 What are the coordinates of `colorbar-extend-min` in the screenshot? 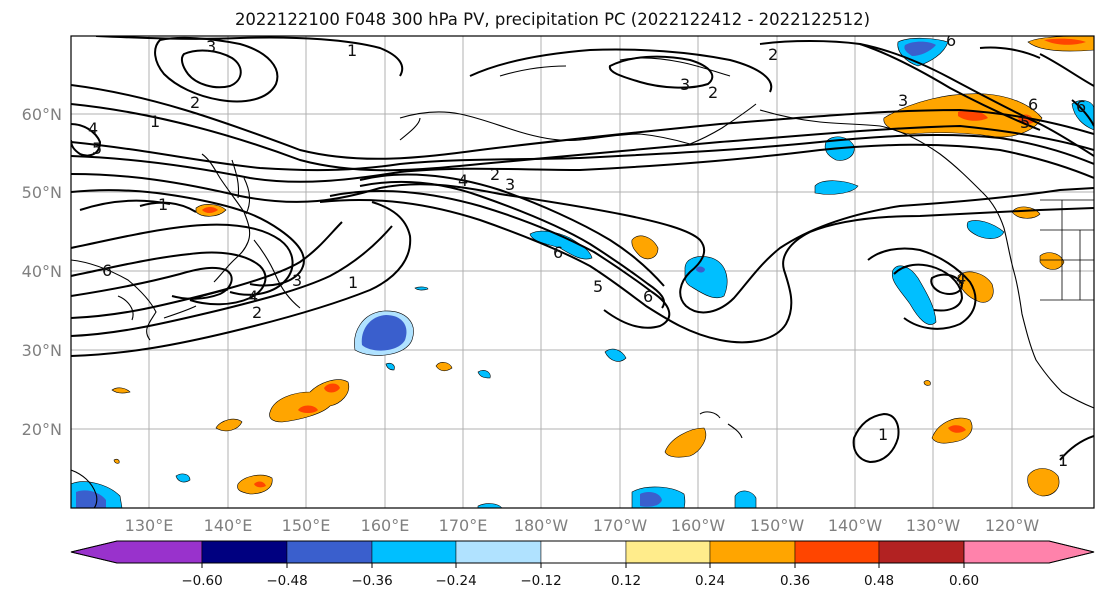 It's located at (136, 552).